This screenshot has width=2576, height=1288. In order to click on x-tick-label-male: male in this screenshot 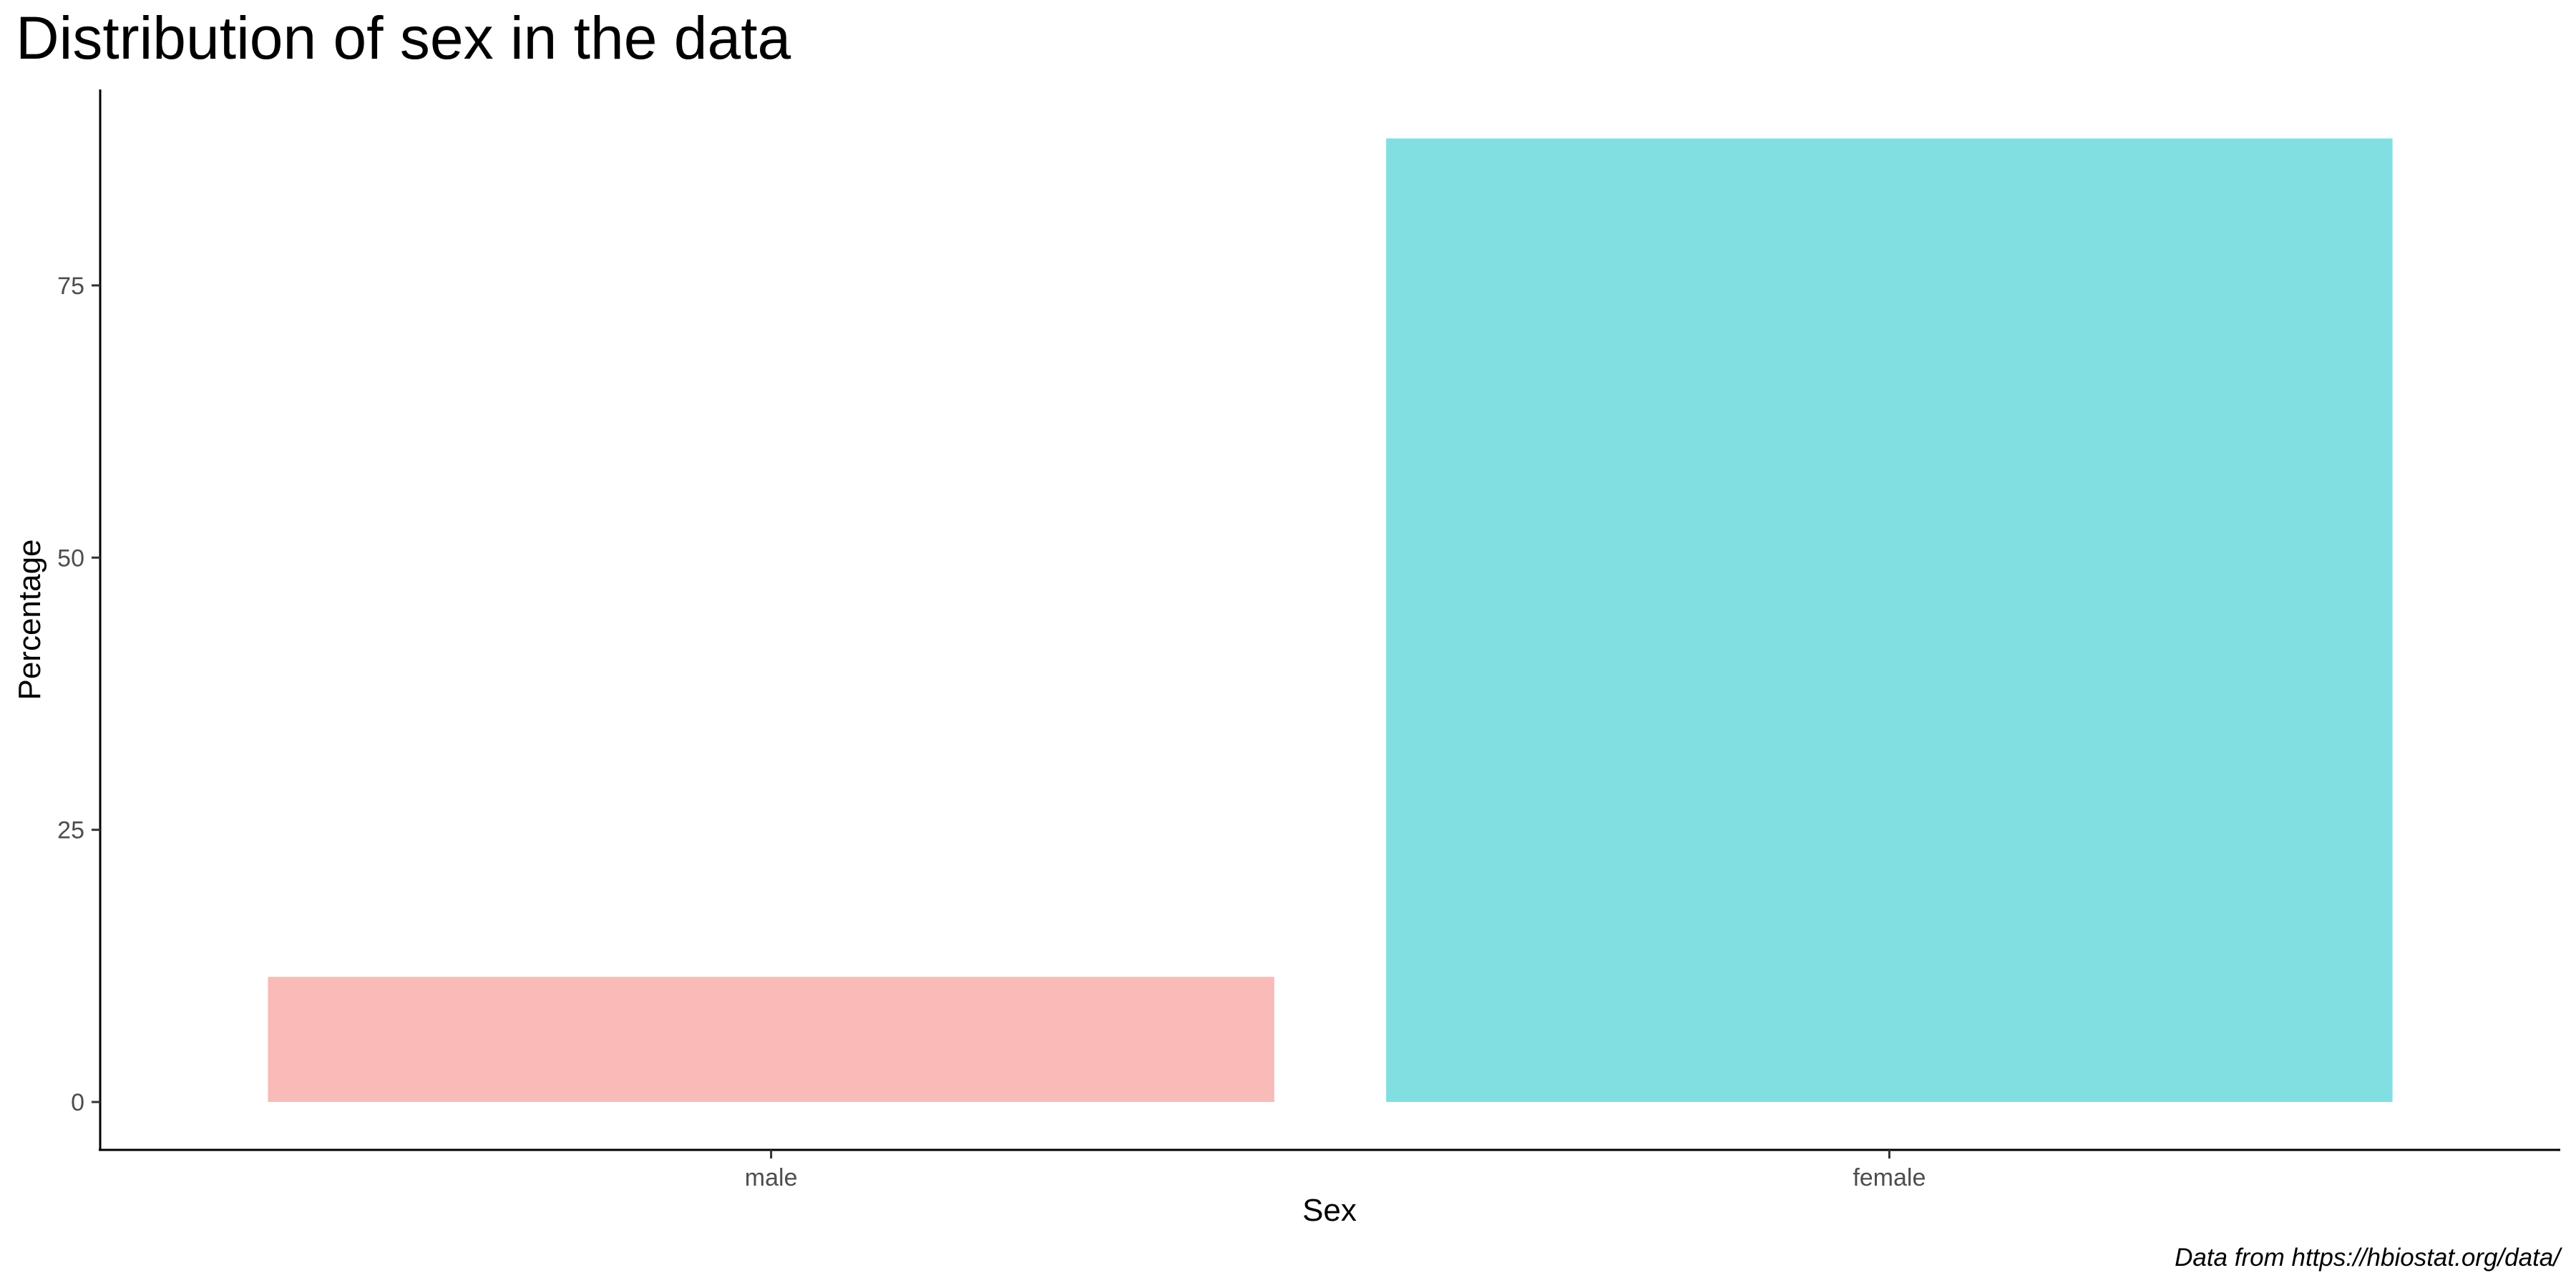, I will do `click(771, 1177)`.